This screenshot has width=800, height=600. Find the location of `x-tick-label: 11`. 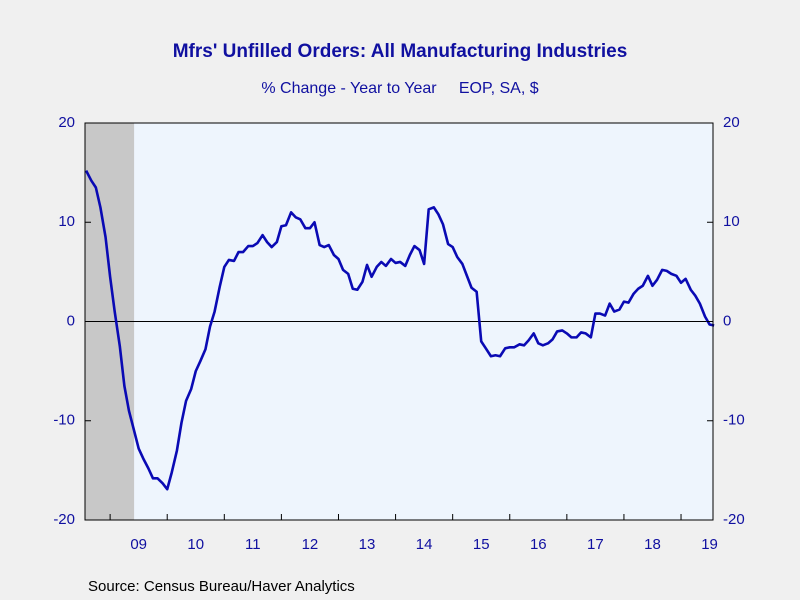

x-tick-label: 11 is located at coordinates (253, 544).